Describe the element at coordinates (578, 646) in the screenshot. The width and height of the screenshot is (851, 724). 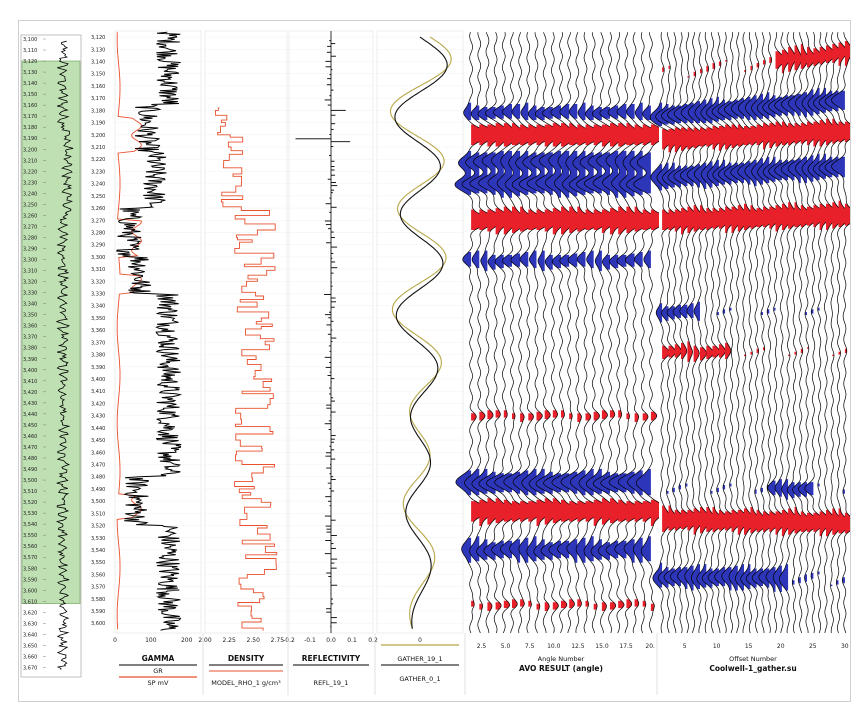
I see `avo-x-tick: 12.5` at that location.